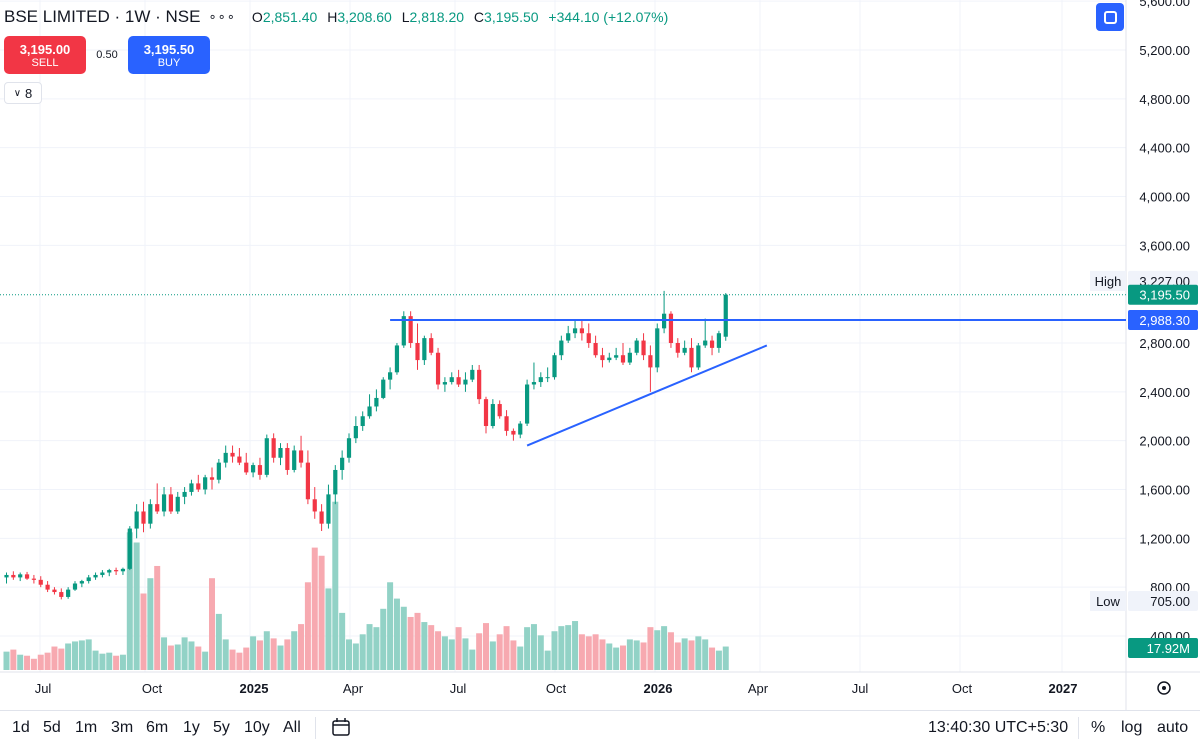 The width and height of the screenshot is (1200, 744). I want to click on time-tick-label: 2026, so click(658, 688).